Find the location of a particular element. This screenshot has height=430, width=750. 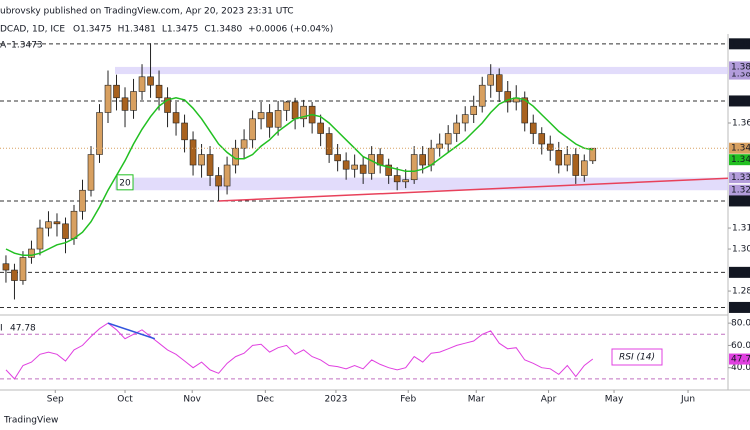

y-tick-label: 1.31 is located at coordinates (741, 229).